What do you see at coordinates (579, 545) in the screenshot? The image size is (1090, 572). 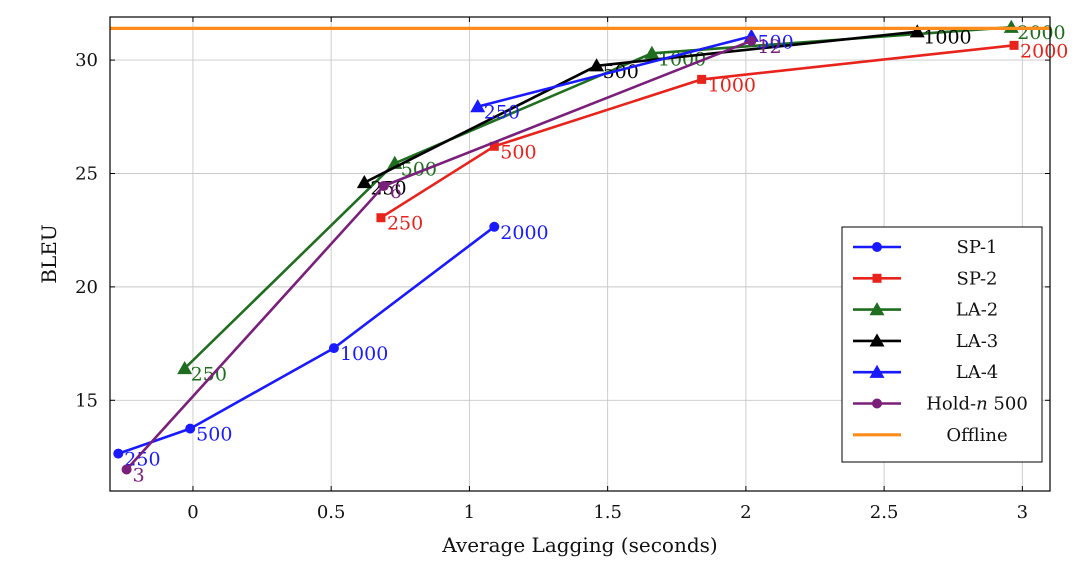 I see `x-axis-label: Average Lagging (seconds)` at bounding box center [579, 545].